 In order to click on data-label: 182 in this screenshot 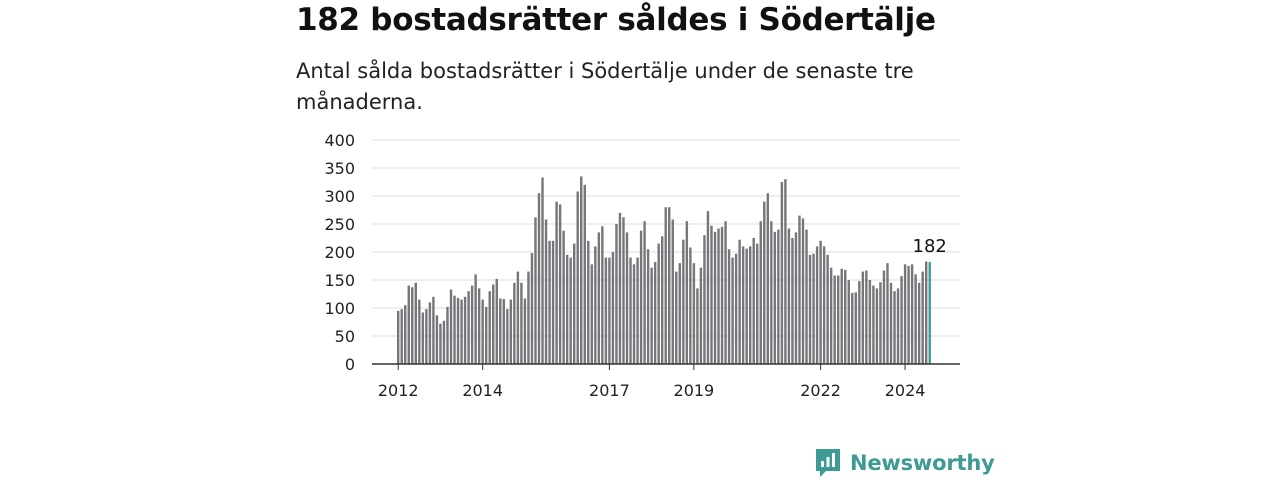, I will do `click(930, 246)`.